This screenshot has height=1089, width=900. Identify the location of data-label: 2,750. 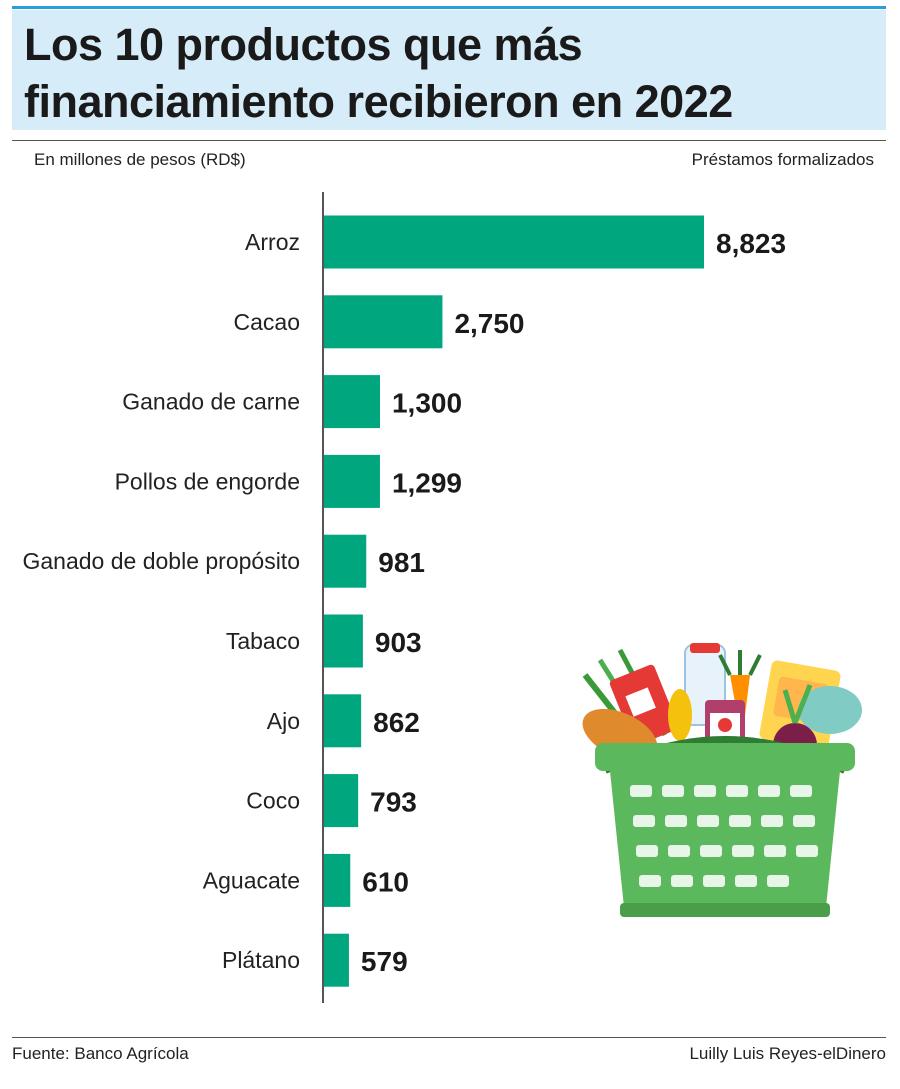
(489, 323).